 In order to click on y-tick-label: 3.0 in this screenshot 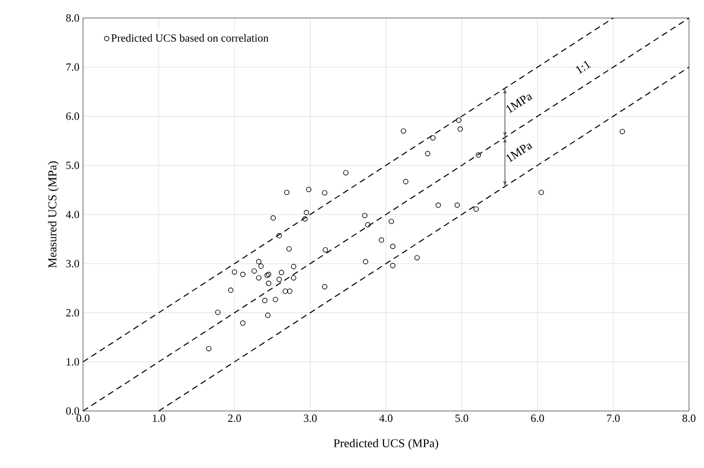, I will do `click(73, 264)`.